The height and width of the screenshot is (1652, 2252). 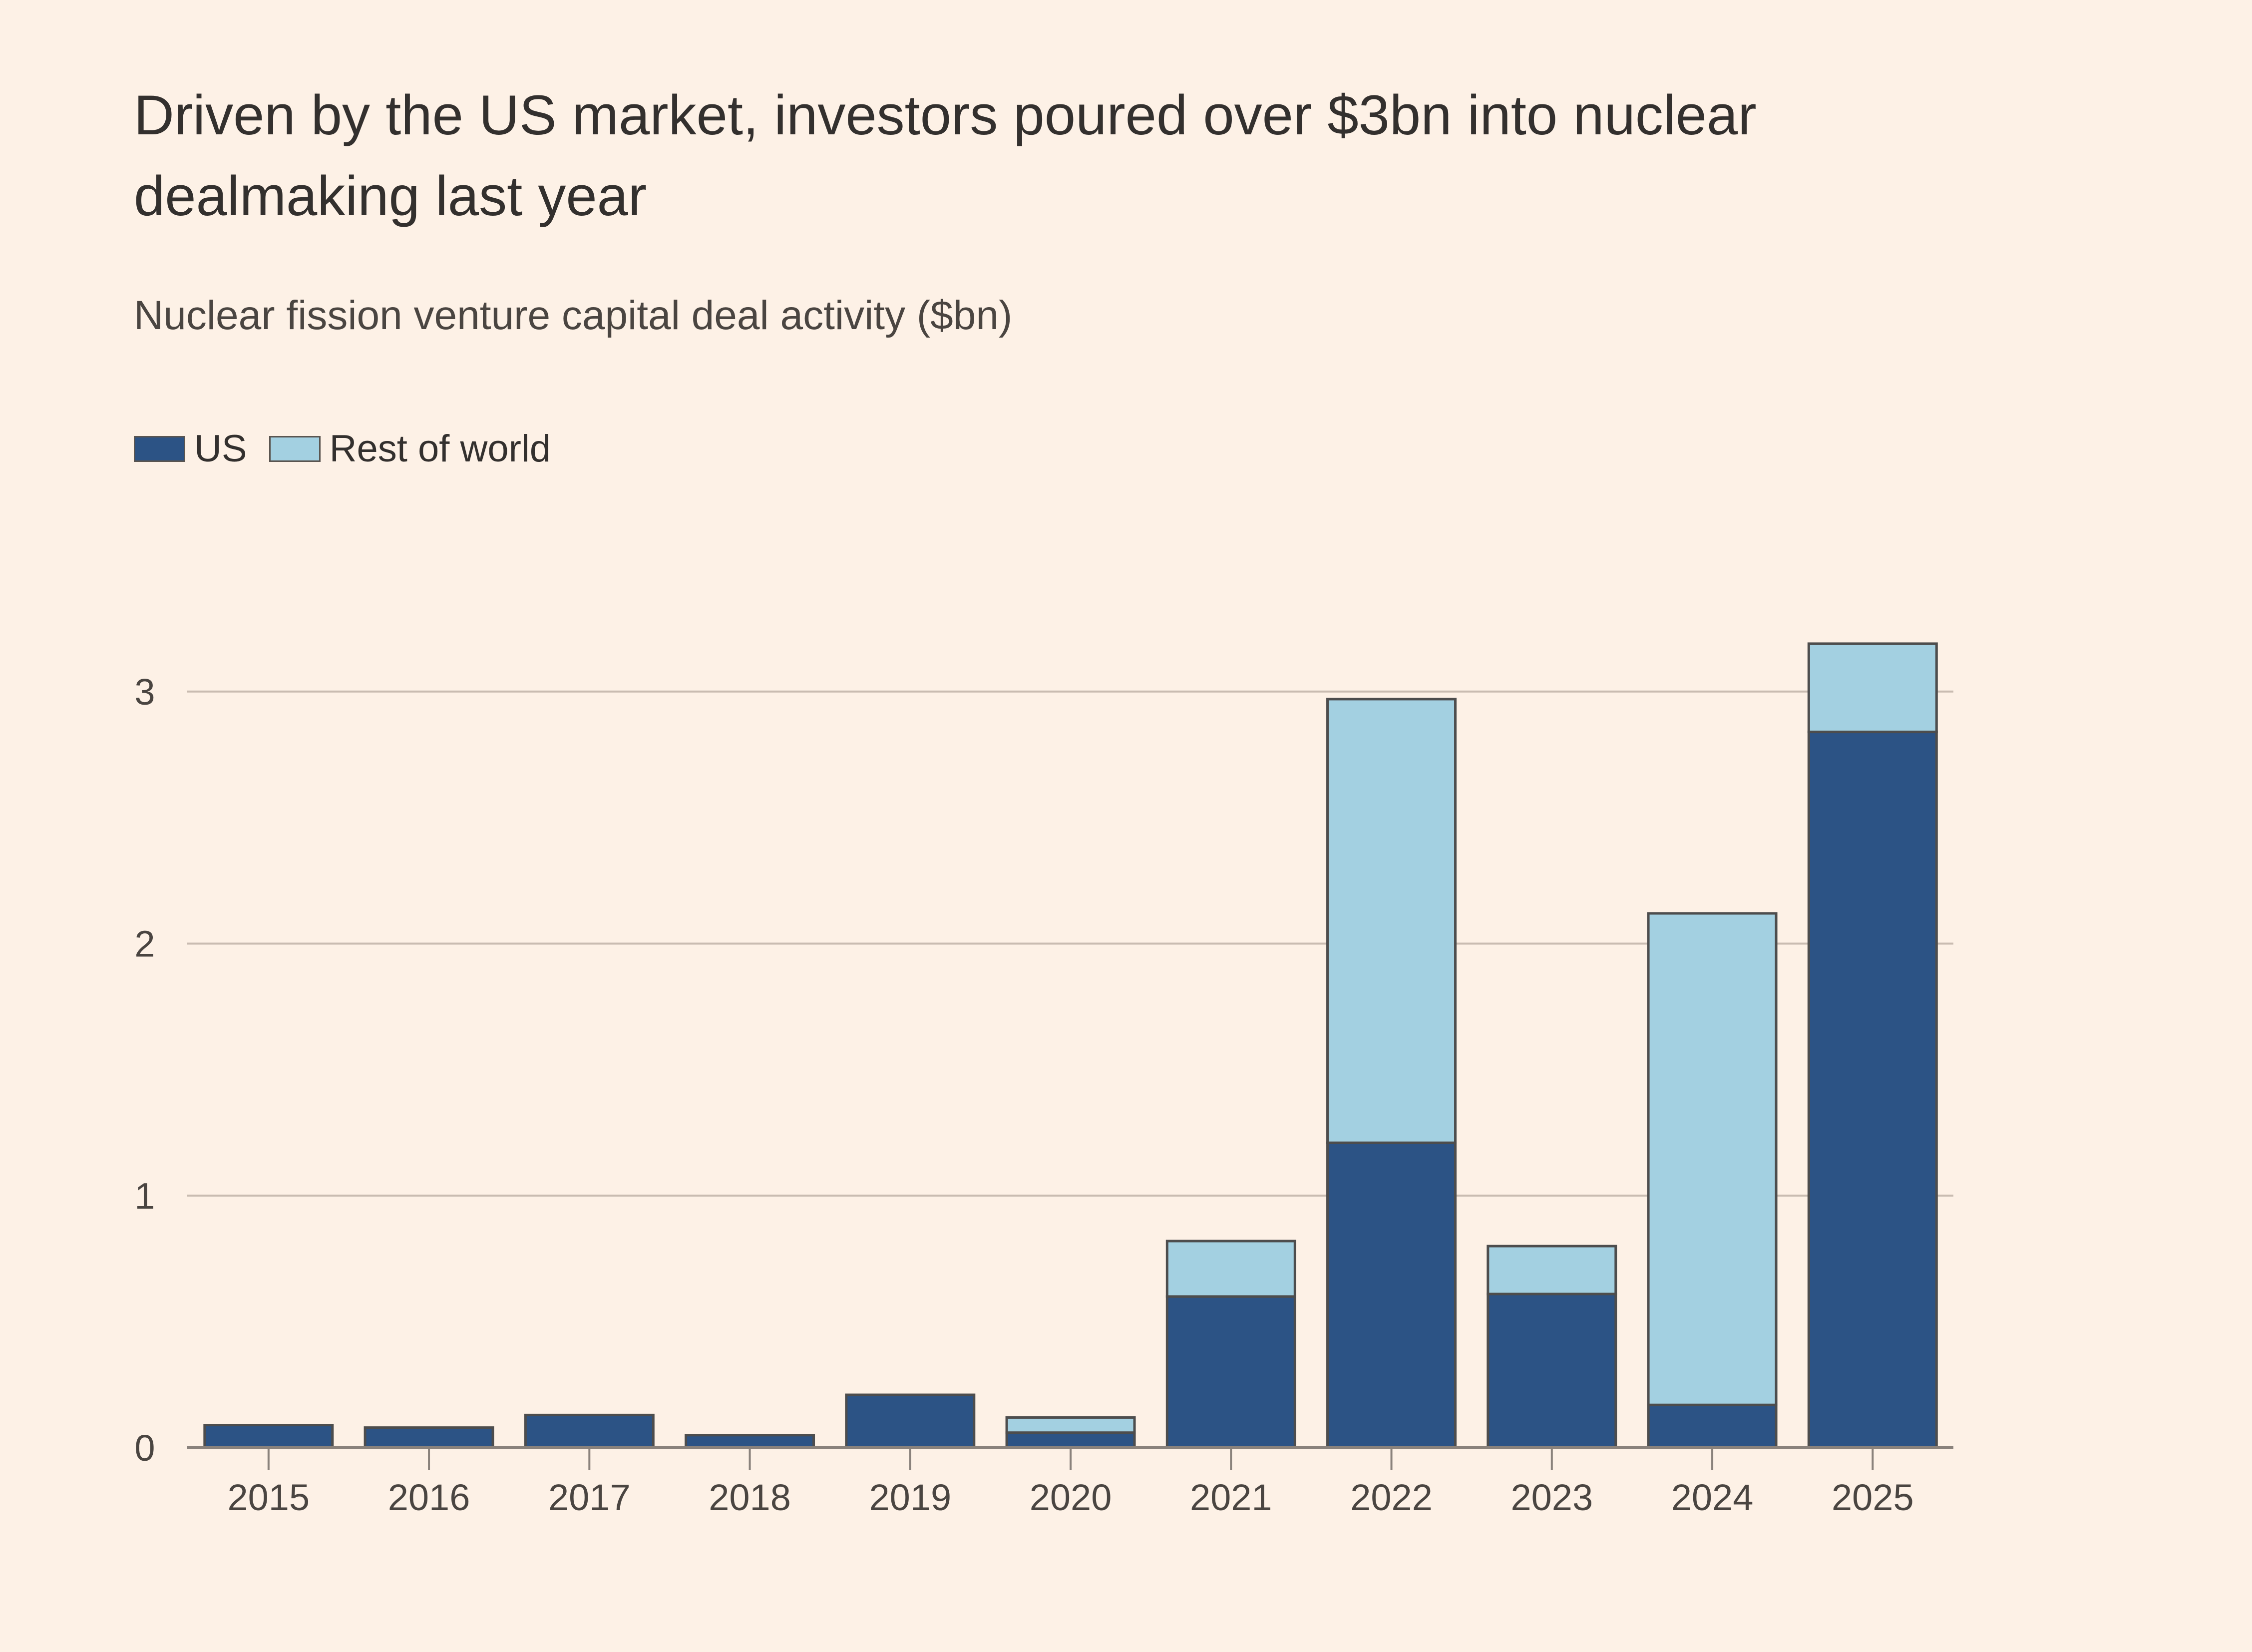 What do you see at coordinates (1712, 1497) in the screenshot?
I see `x-tick-label-2024: 2024` at bounding box center [1712, 1497].